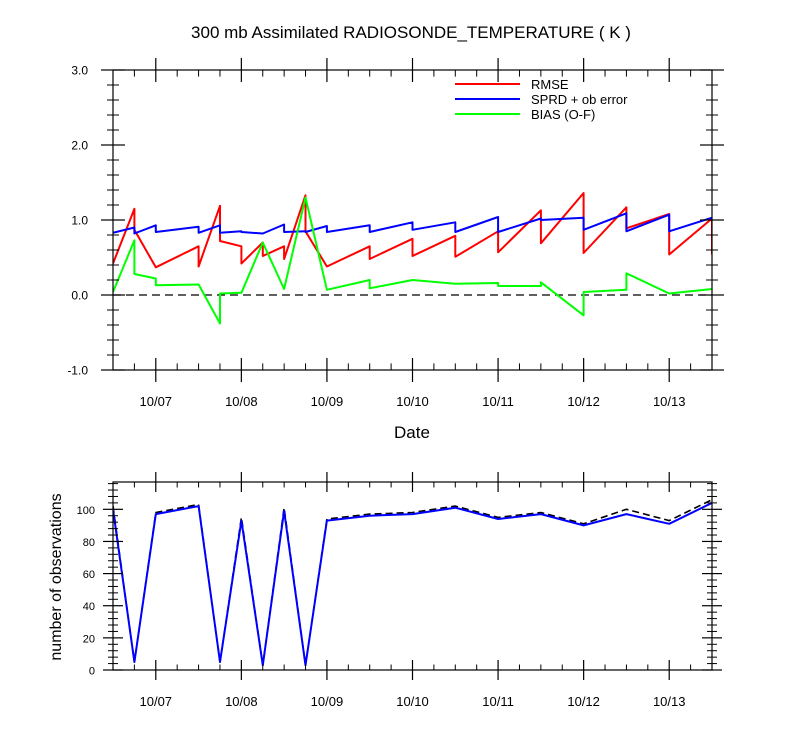  What do you see at coordinates (563, 114) in the screenshot?
I see `legend-label: BIAS (O-F)` at bounding box center [563, 114].